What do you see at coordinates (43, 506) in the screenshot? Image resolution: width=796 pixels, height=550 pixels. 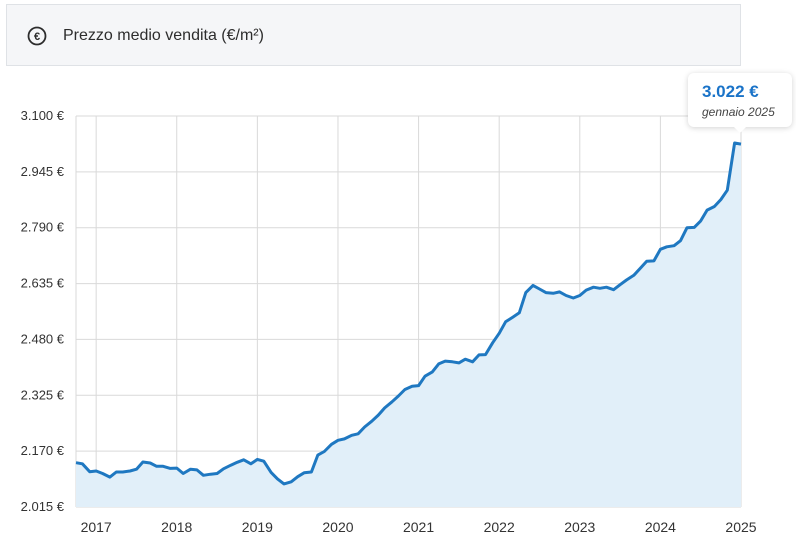 I see `y-tick-label: 2.015 €` at bounding box center [43, 506].